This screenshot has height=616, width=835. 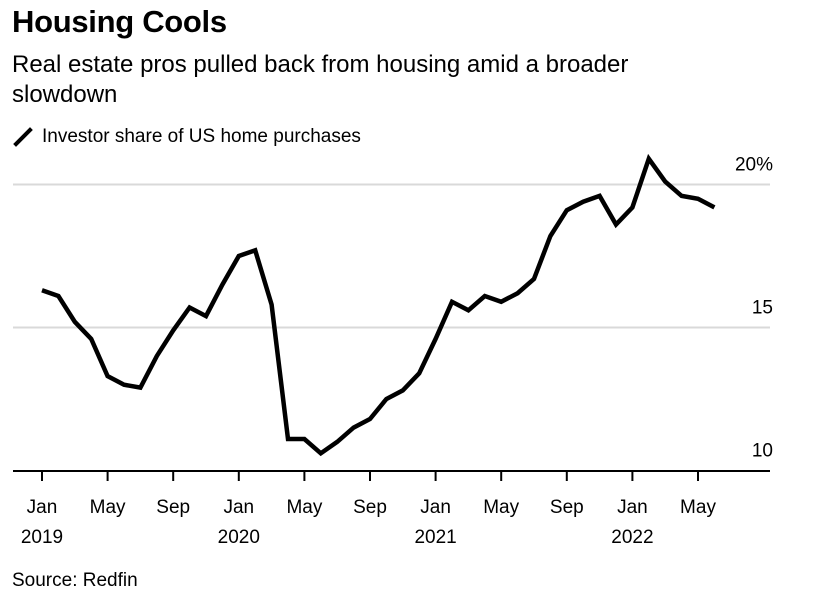 I want to click on x-tick-label-2020-05: May, so click(x=304, y=507).